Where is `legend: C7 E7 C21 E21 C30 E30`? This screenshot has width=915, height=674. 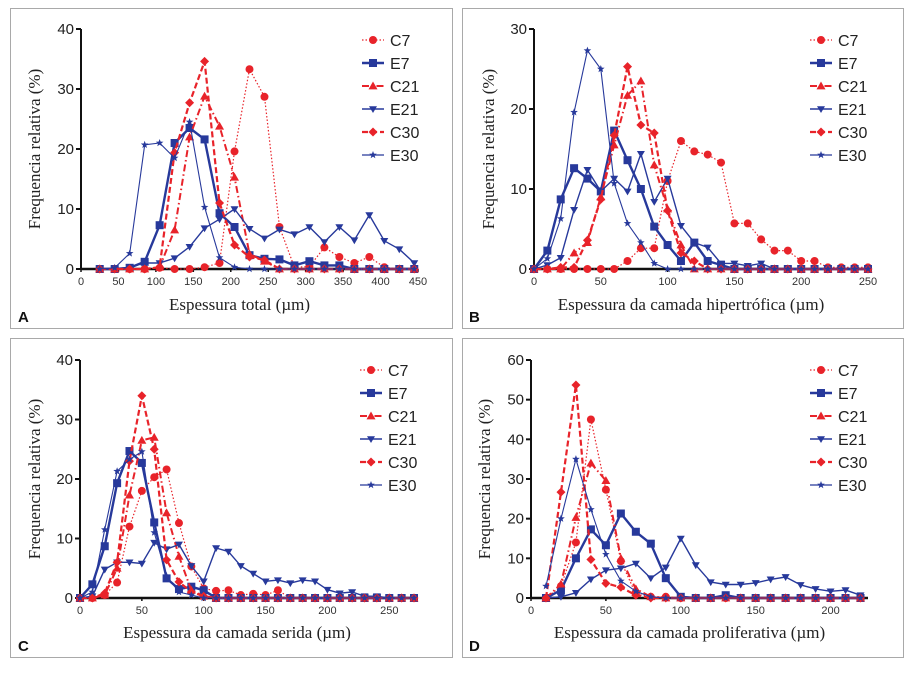
legend: C7 E7 C21 E21 C30 E30 is located at coordinates (838, 99).